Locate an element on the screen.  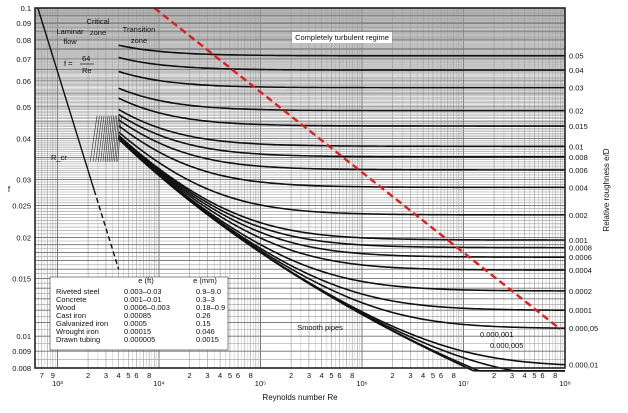
table-cell-material: Galvanized iron is located at coordinates (82, 323).